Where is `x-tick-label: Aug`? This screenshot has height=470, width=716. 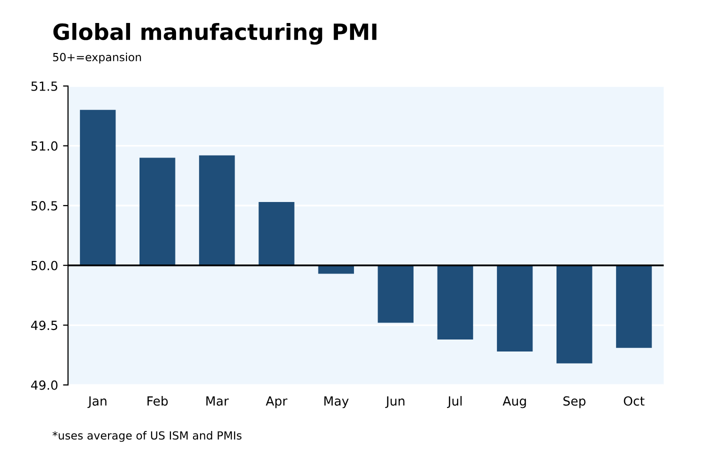
x-tick-label: Aug is located at coordinates (514, 402).